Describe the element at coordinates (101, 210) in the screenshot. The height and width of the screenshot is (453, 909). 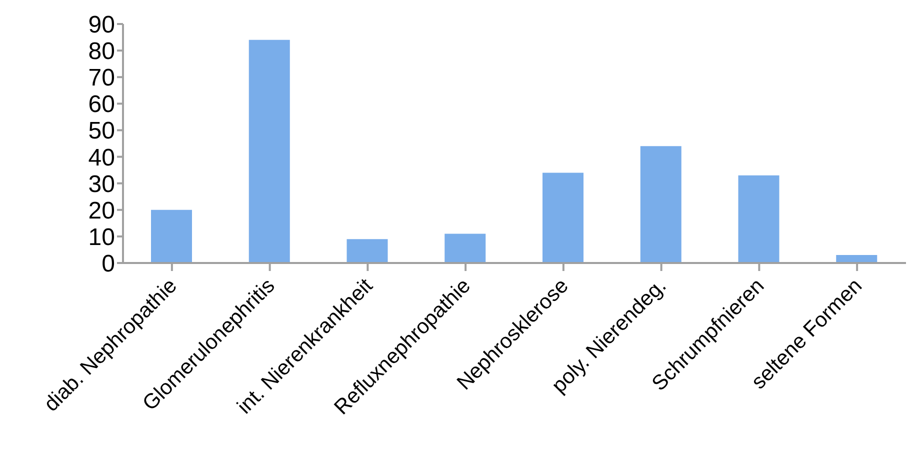
I see `y-tick-label: 20` at that location.